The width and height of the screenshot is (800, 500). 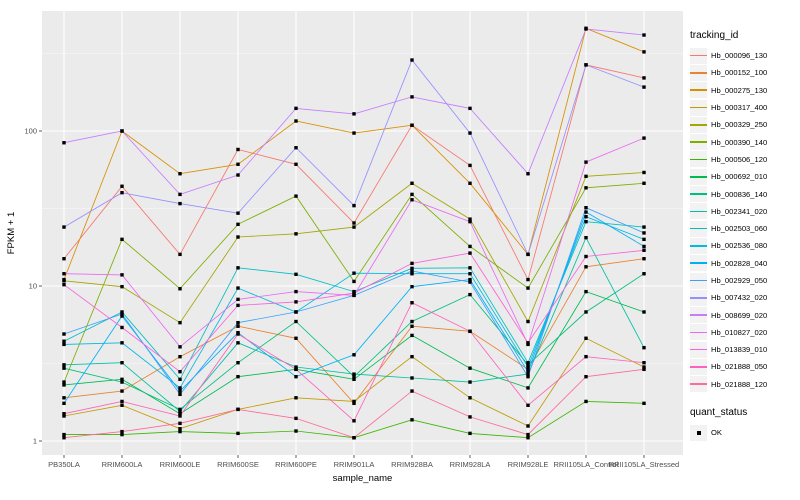 I want to click on legend-item: Hb_008699_020, so click(x=744, y=315).